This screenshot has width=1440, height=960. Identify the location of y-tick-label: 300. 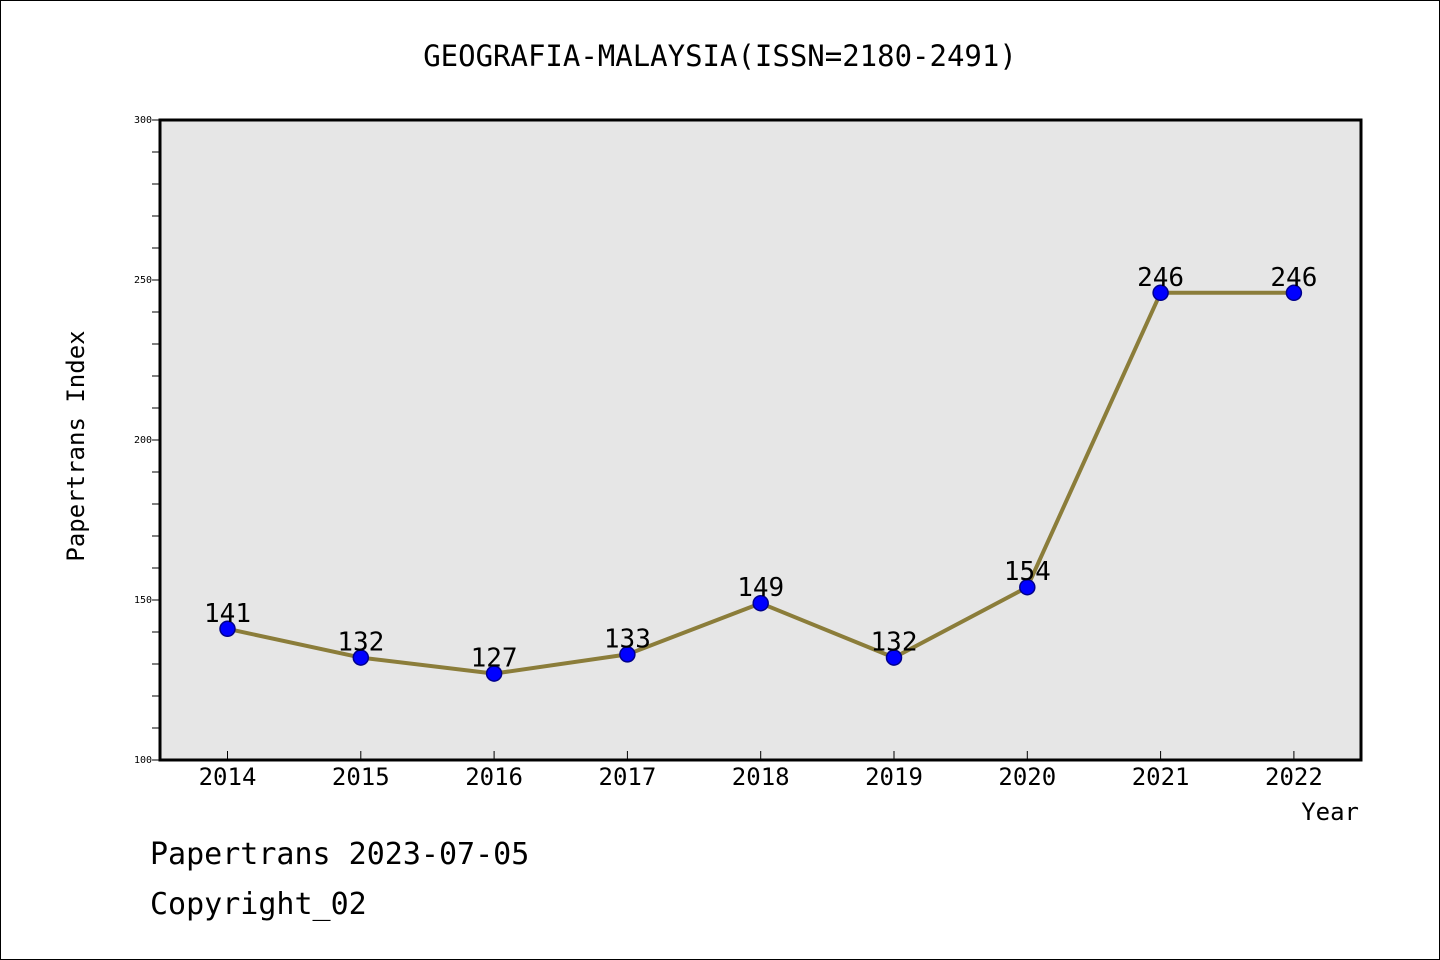
(143, 120).